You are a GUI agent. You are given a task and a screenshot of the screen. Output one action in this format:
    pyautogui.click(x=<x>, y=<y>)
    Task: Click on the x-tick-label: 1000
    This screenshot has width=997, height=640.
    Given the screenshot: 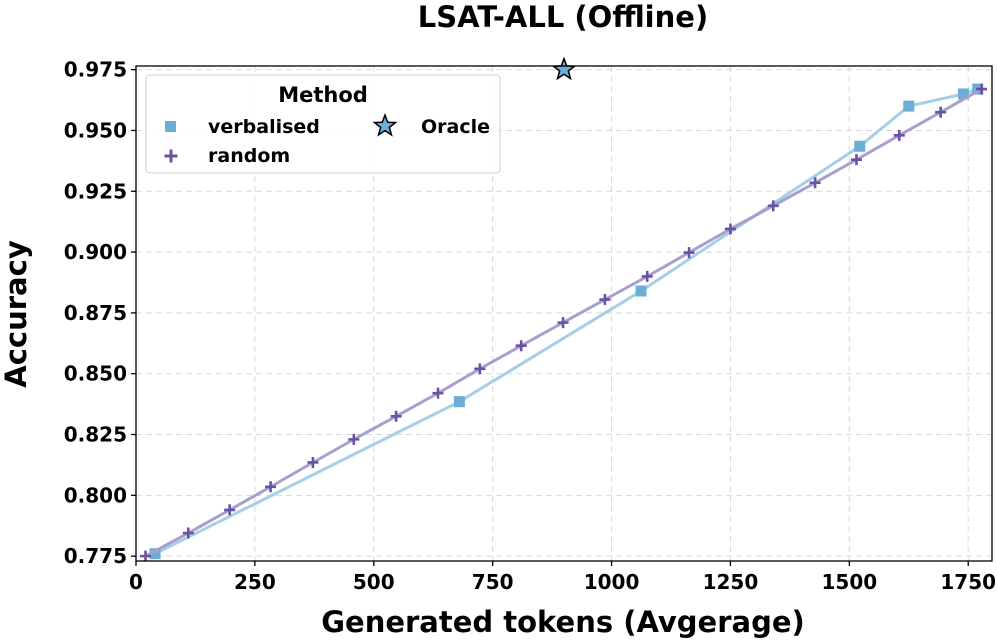 What is the action you would take?
    pyautogui.click(x=612, y=582)
    